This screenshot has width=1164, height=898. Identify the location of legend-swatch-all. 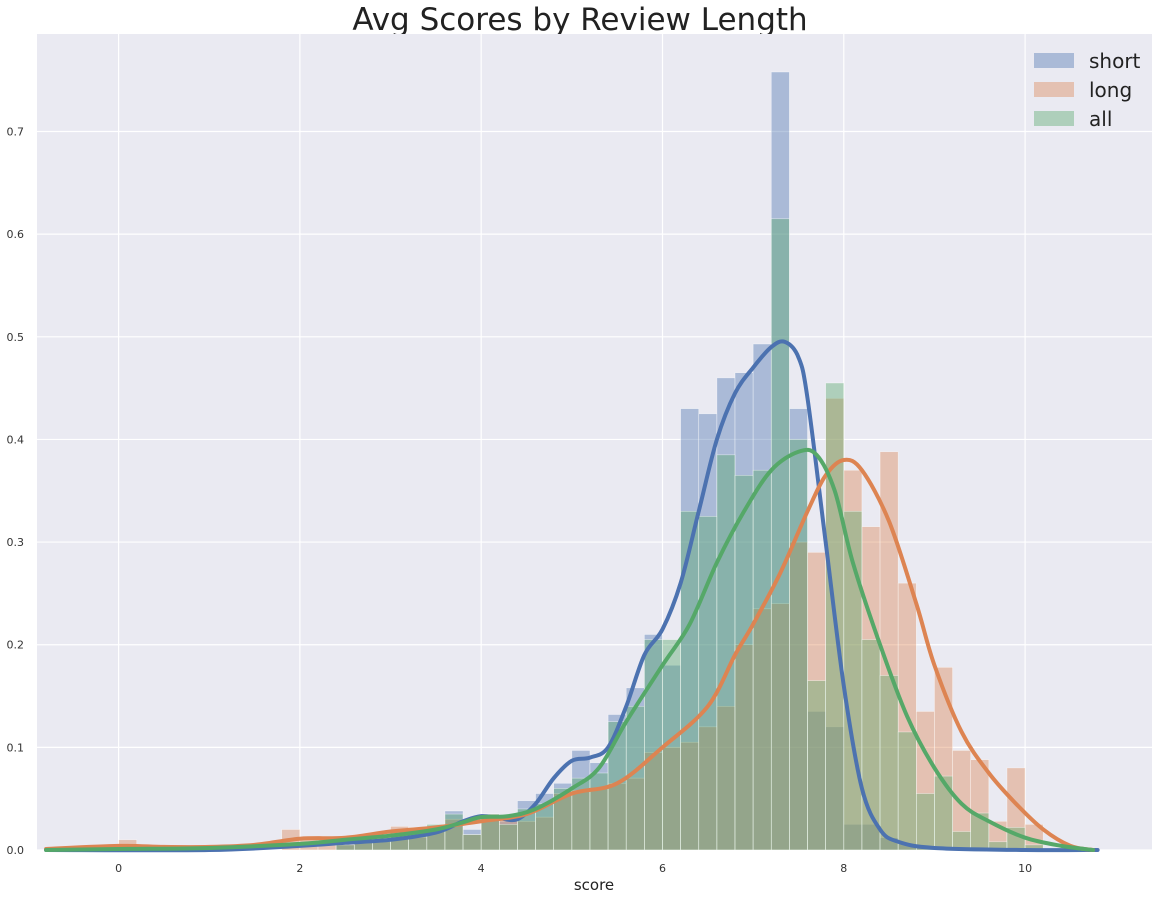
(1054, 118).